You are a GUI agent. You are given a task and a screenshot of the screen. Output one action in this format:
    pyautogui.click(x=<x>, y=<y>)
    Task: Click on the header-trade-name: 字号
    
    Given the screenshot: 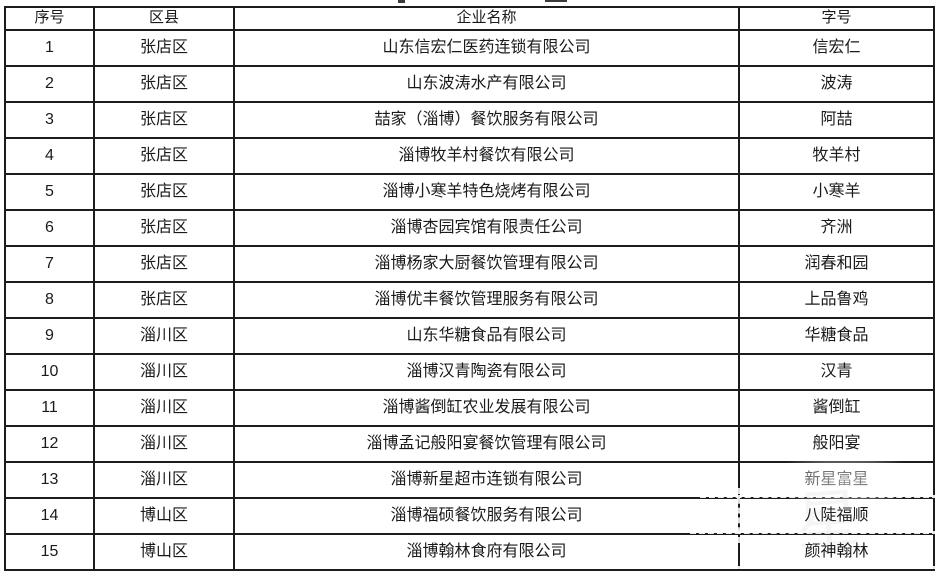 What is the action you would take?
    pyautogui.click(x=836, y=18)
    